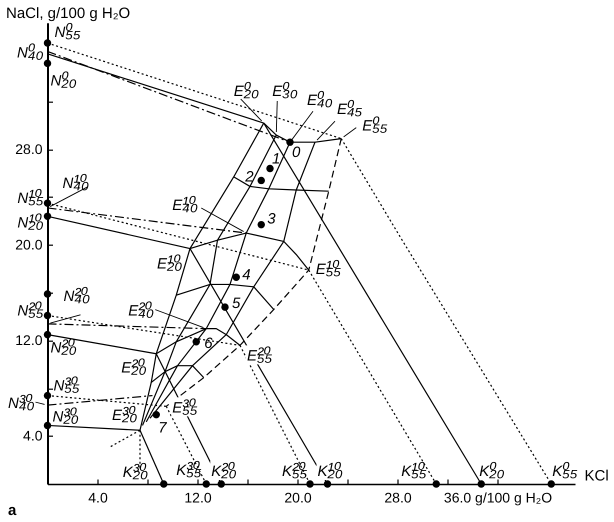 The image size is (614, 522). Describe the element at coordinates (125, 415) in the screenshot. I see `annotation: E₂₀³⁰` at that location.